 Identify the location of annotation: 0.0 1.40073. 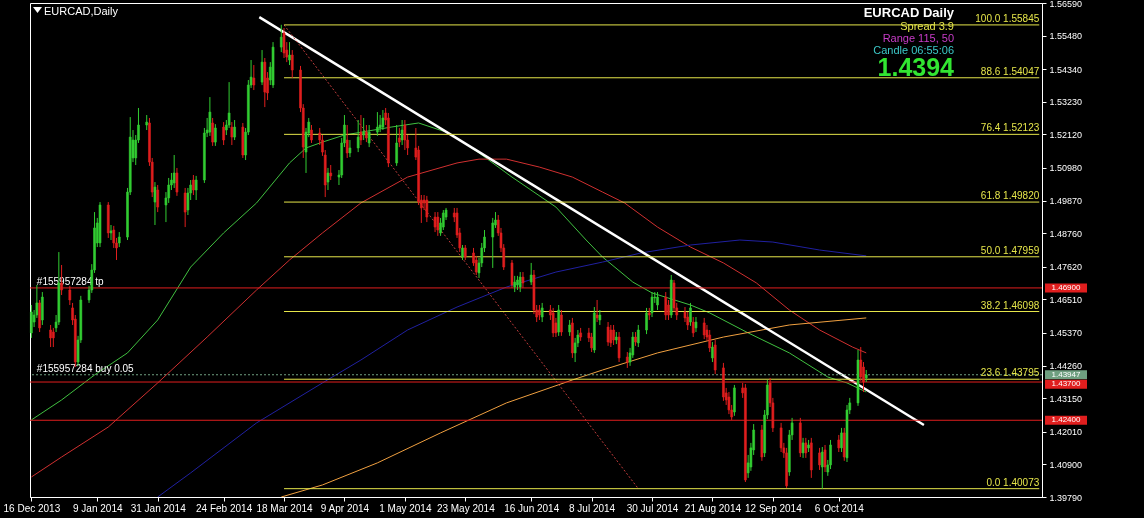
(1013, 482).